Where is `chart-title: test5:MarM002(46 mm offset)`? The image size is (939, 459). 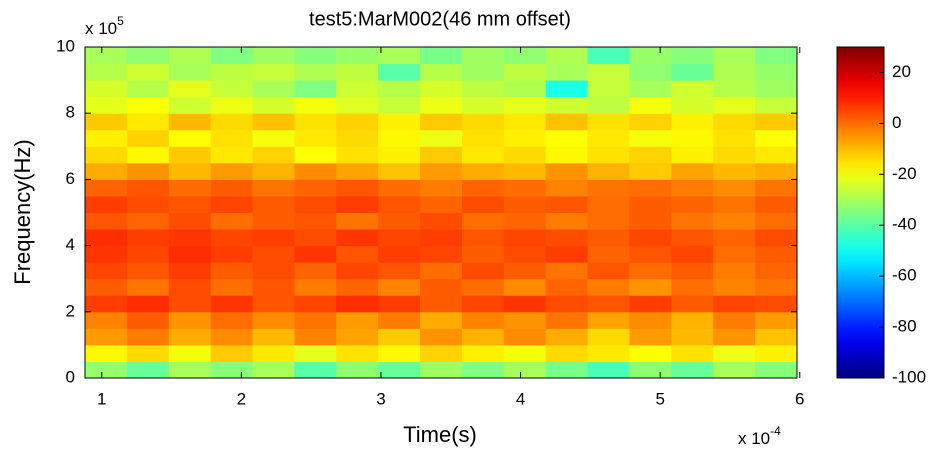 chart-title: test5:MarM002(46 mm offset) is located at coordinates (440, 19).